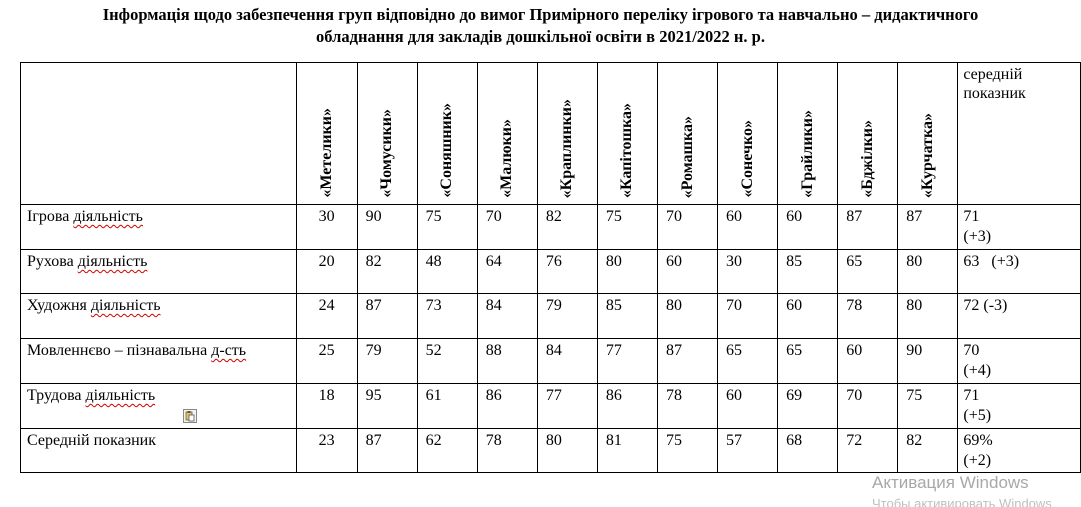  Describe the element at coordinates (994, 93) in the screenshot. I see `average-header-line-2: показник` at that location.